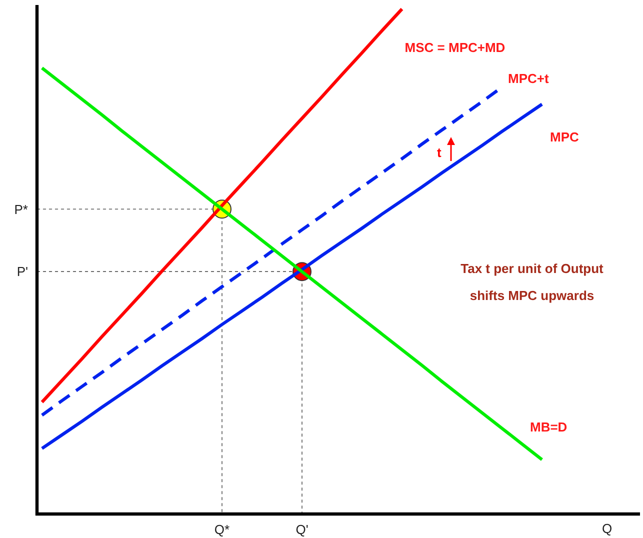 Image resolution: width=643 pixels, height=538 pixels. Describe the element at coordinates (22, 271) in the screenshot. I see `text: P'` at that location.